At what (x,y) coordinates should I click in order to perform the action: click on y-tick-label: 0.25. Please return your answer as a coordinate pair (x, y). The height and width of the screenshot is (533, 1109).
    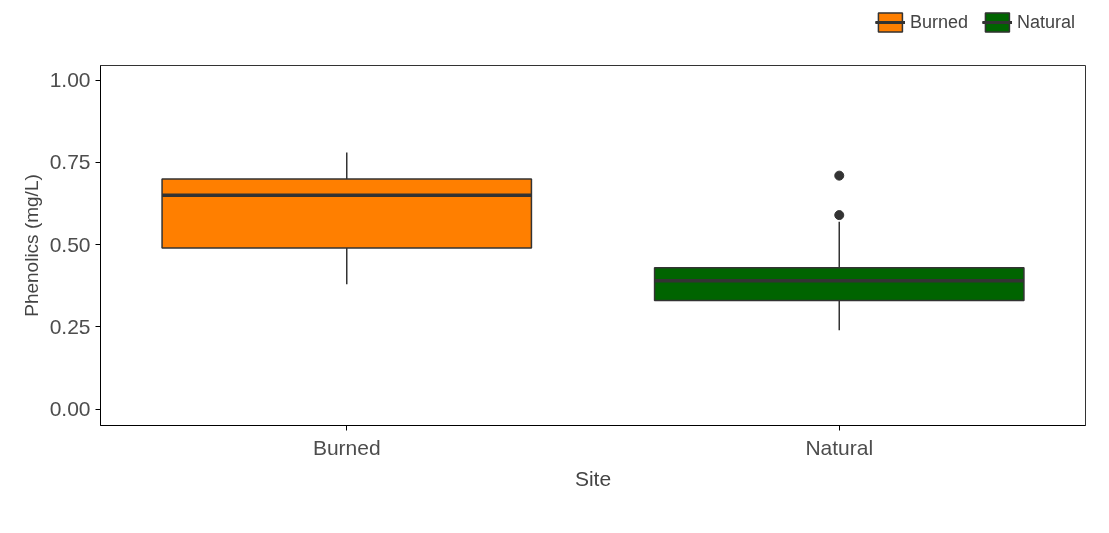
    Looking at the image, I should click on (70, 326).